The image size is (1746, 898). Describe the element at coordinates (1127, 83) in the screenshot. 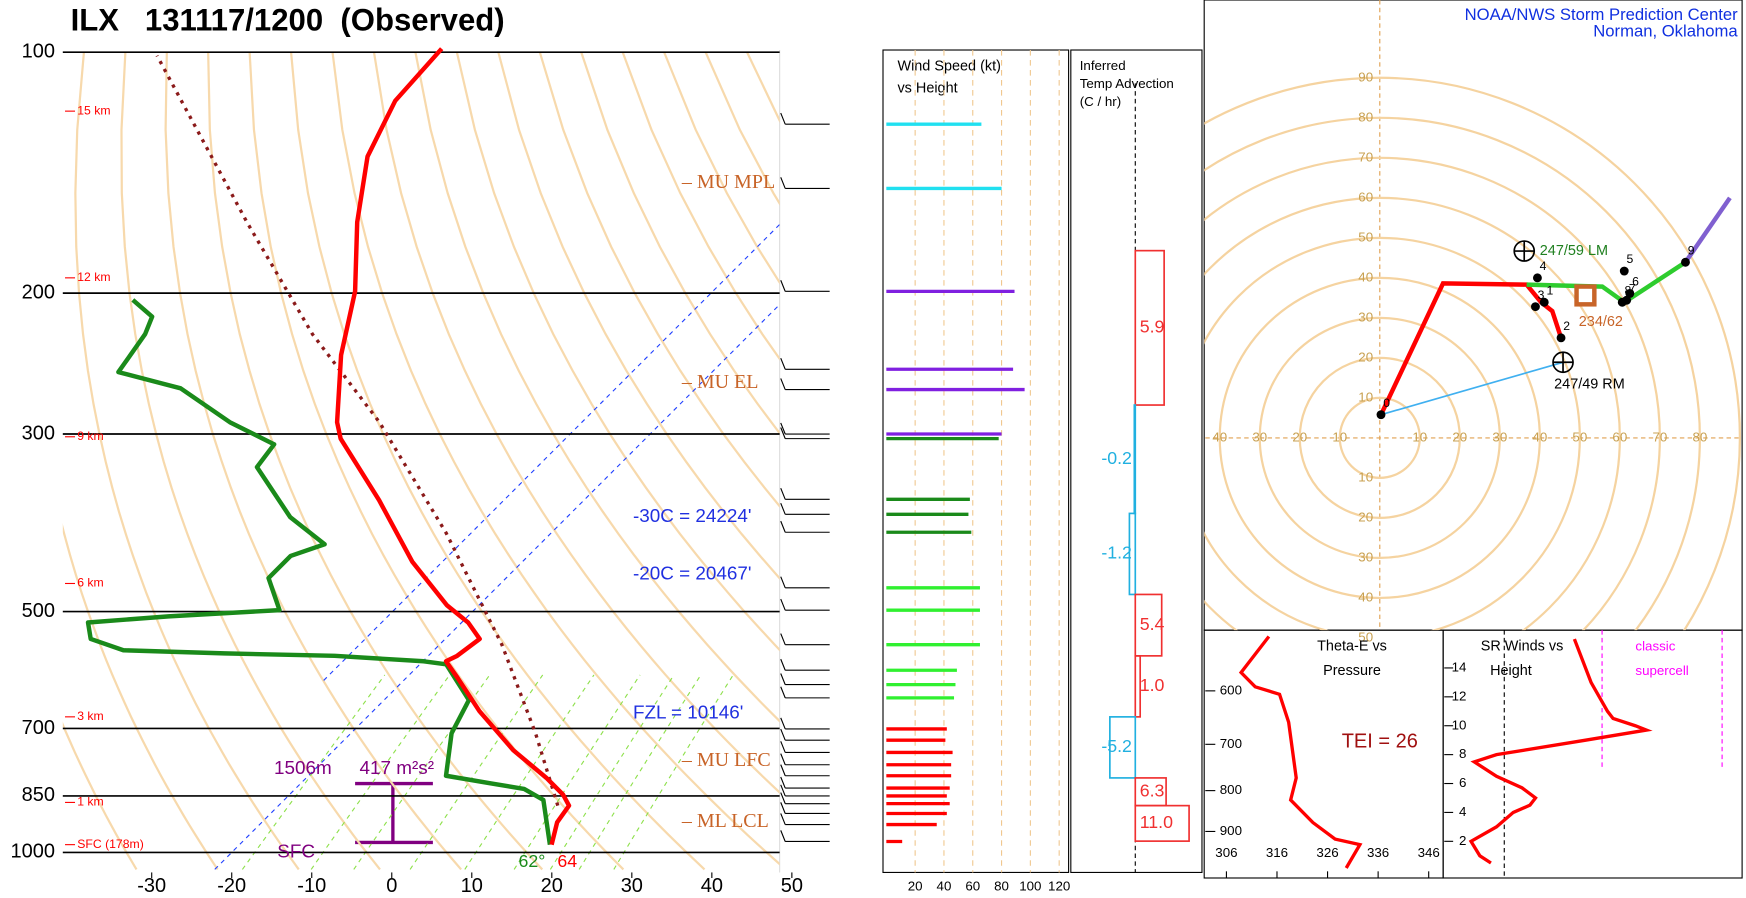

I see `advection-title: Temp Advection` at that location.